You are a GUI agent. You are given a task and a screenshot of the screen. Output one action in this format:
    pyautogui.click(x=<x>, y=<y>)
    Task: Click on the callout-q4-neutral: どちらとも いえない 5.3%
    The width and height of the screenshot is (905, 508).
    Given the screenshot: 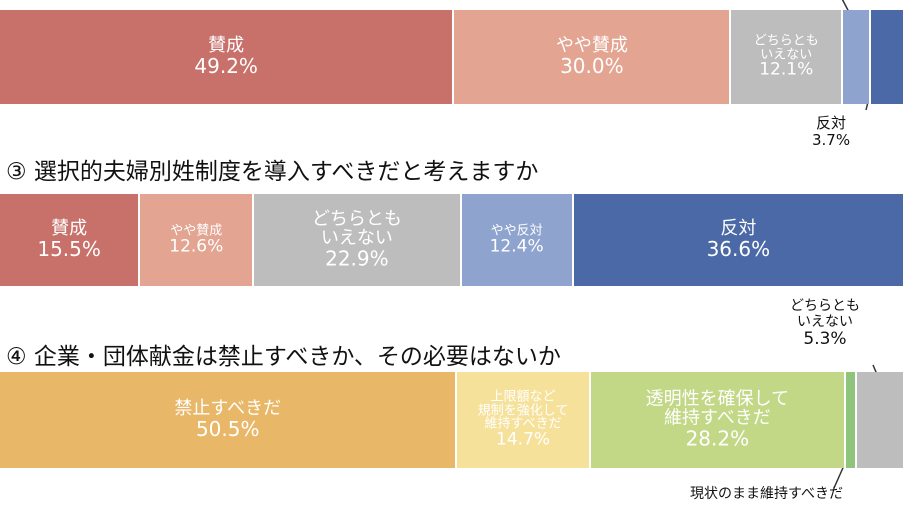 What is the action you would take?
    pyautogui.click(x=825, y=324)
    